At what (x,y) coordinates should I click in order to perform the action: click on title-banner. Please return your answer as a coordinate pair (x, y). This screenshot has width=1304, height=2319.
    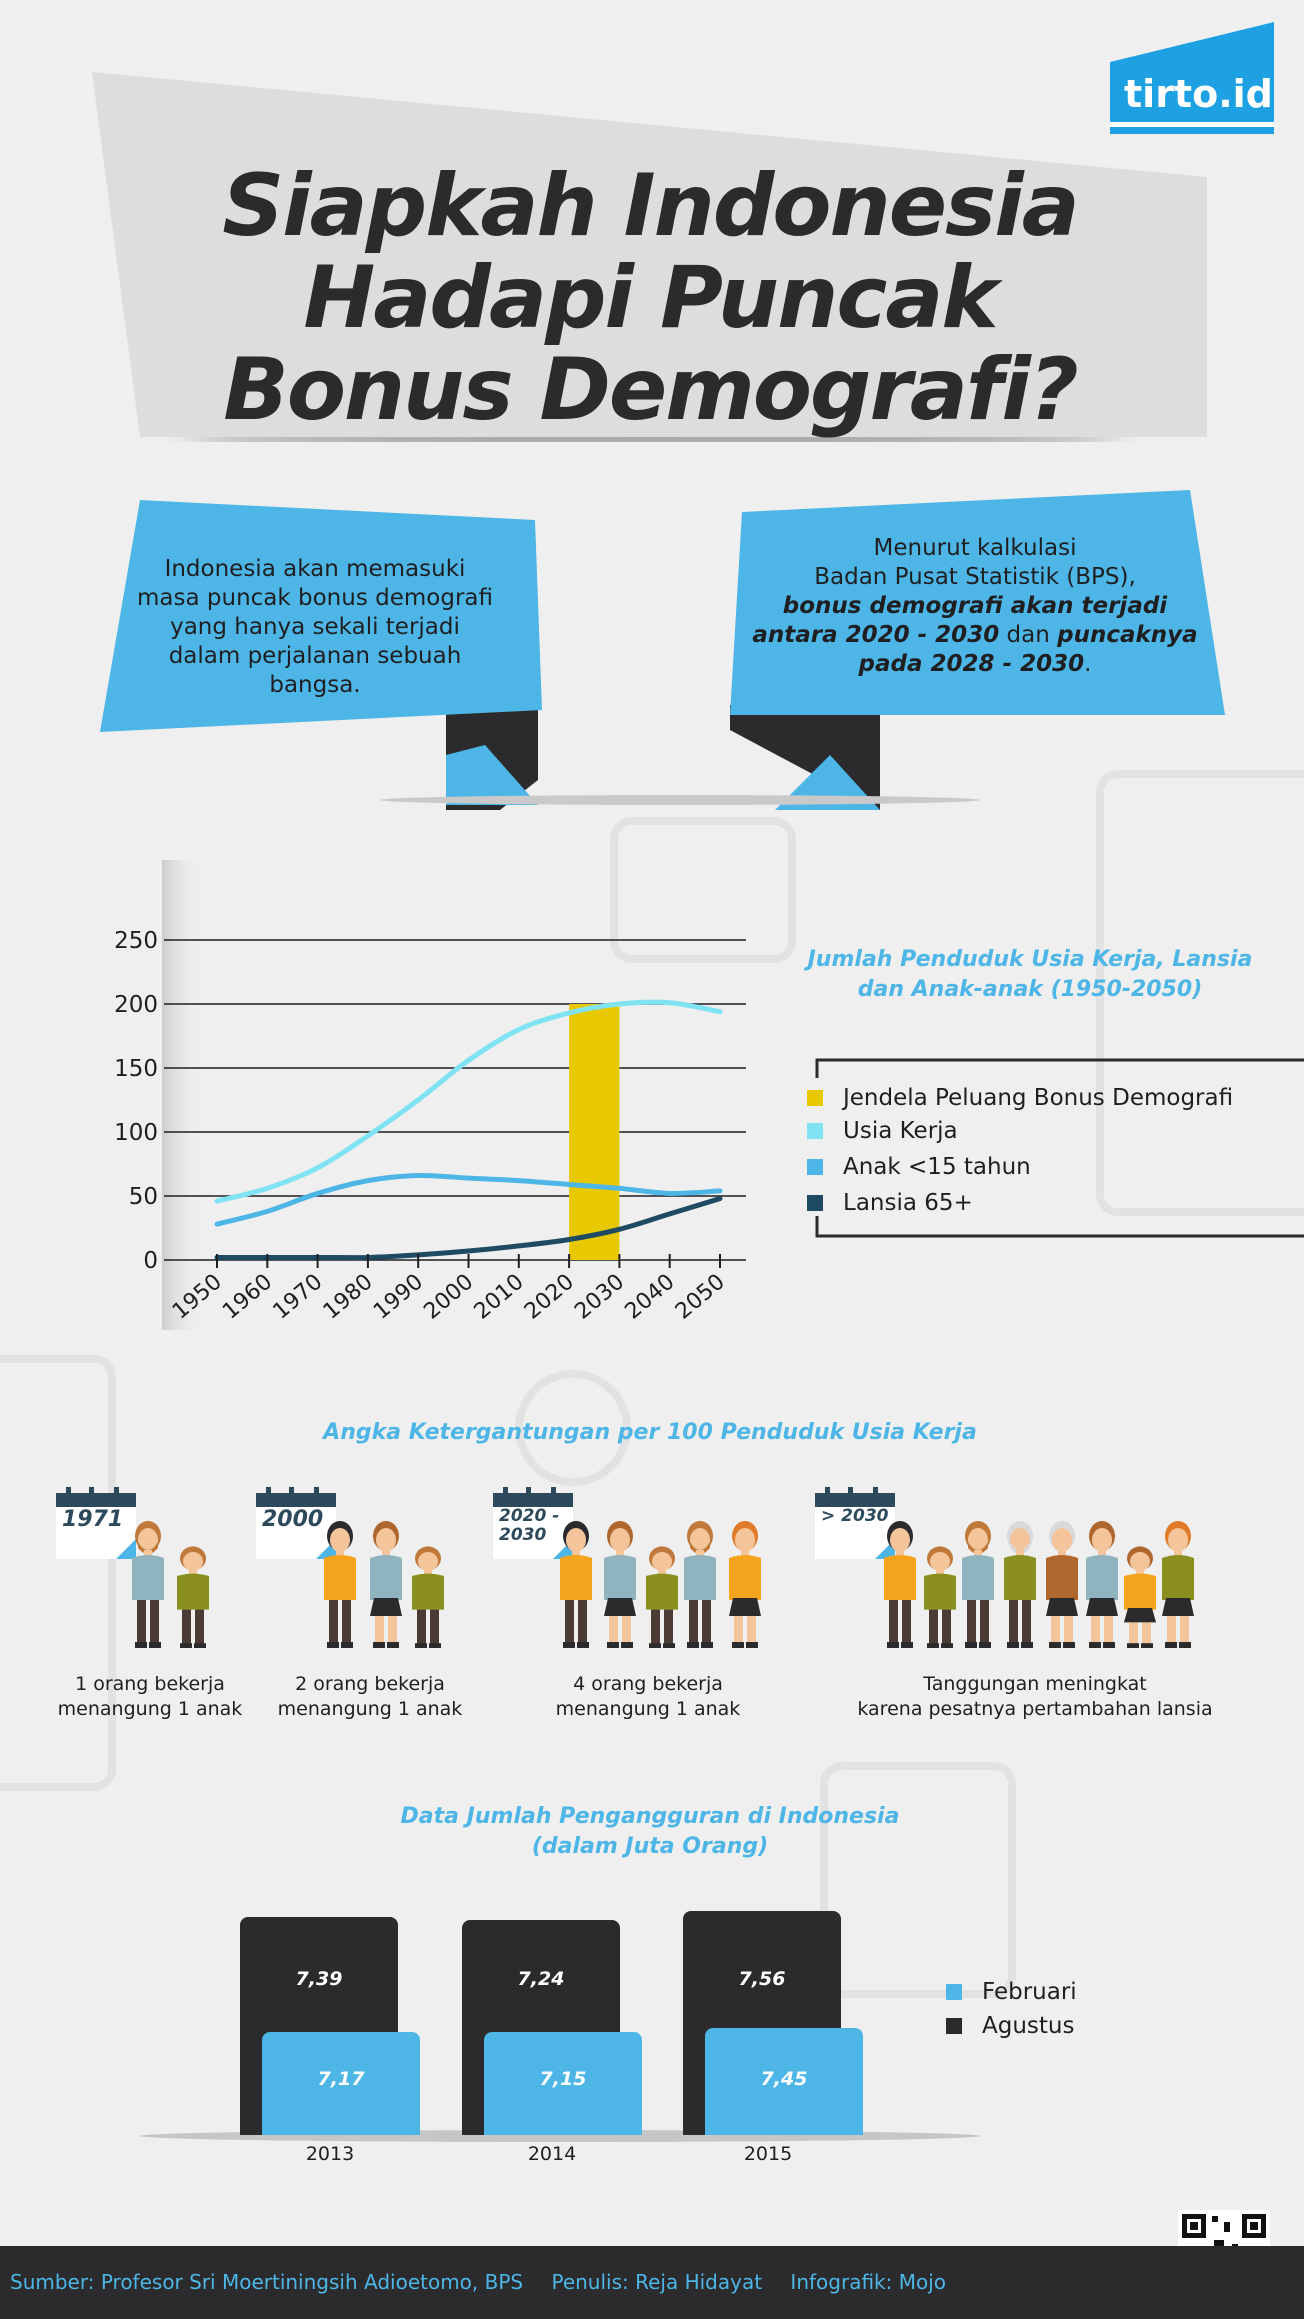
    Looking at the image, I should click on (649, 257).